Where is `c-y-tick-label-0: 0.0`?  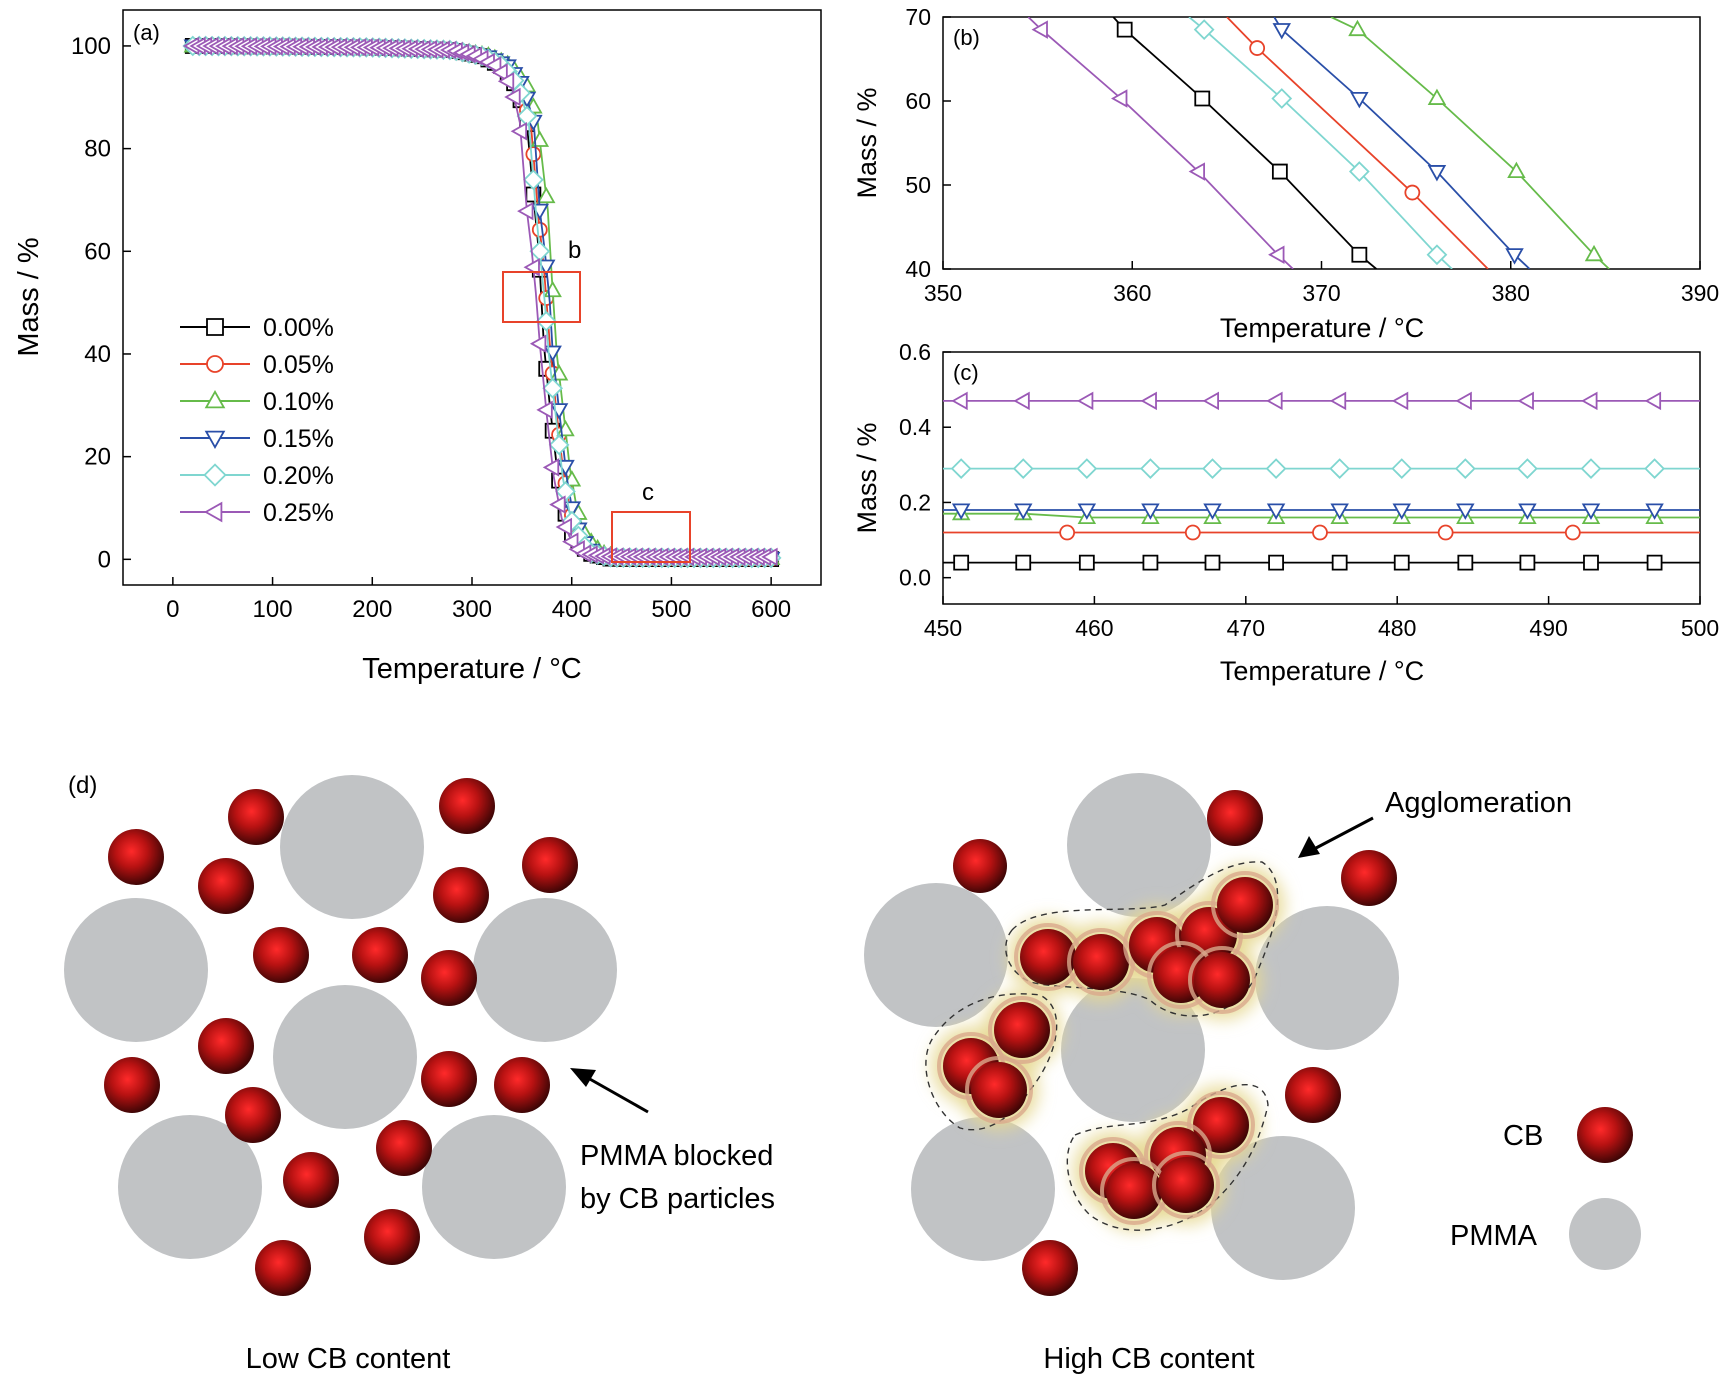
c-y-tick-label-0: 0.0 is located at coordinates (915, 578).